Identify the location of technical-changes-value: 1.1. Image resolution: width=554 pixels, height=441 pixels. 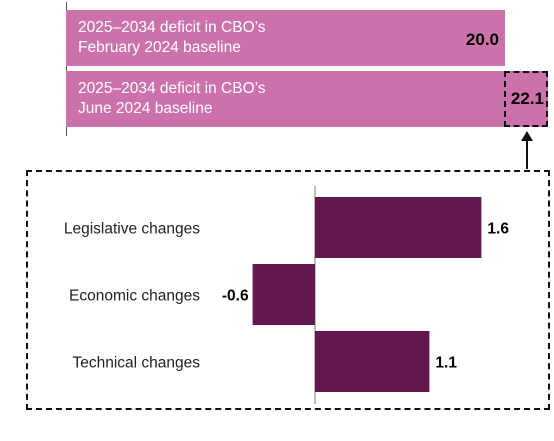
(446, 363).